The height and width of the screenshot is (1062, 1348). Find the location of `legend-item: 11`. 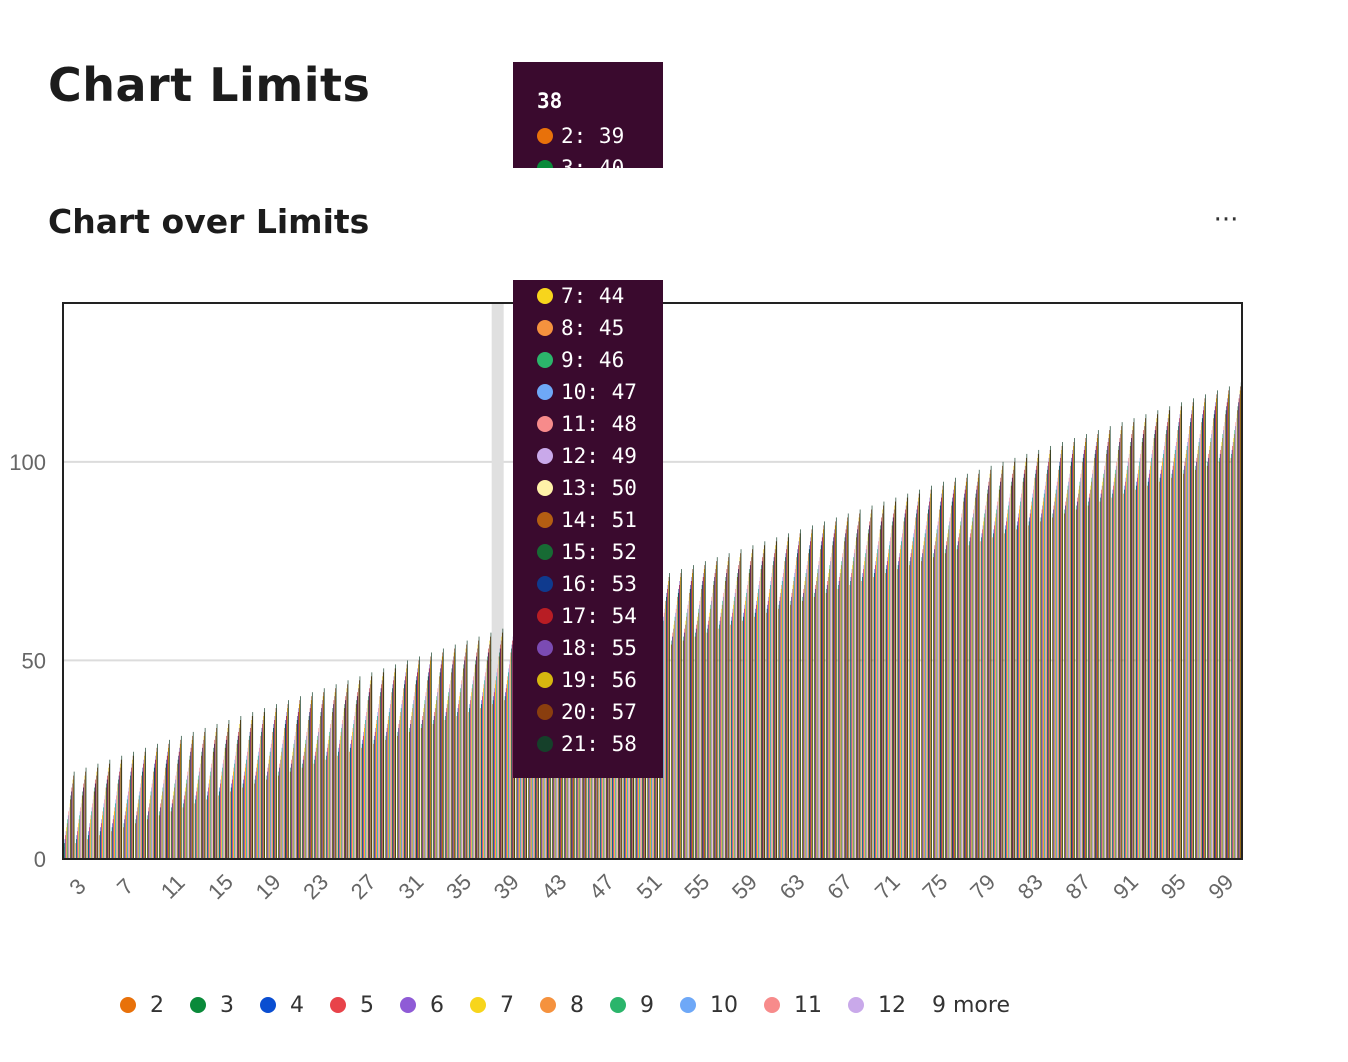

legend-item: 11 is located at coordinates (793, 1005).